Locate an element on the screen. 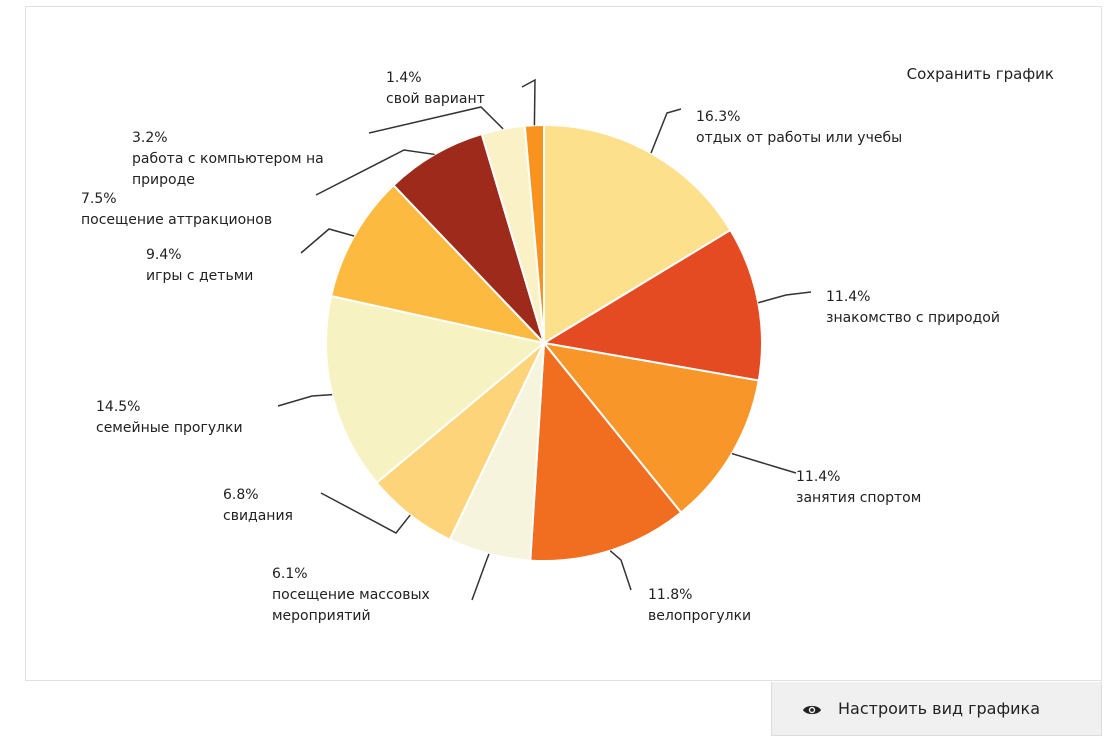 This screenshot has height=736, width=1110. slice-percent-label: 6.8% is located at coordinates (241, 495).